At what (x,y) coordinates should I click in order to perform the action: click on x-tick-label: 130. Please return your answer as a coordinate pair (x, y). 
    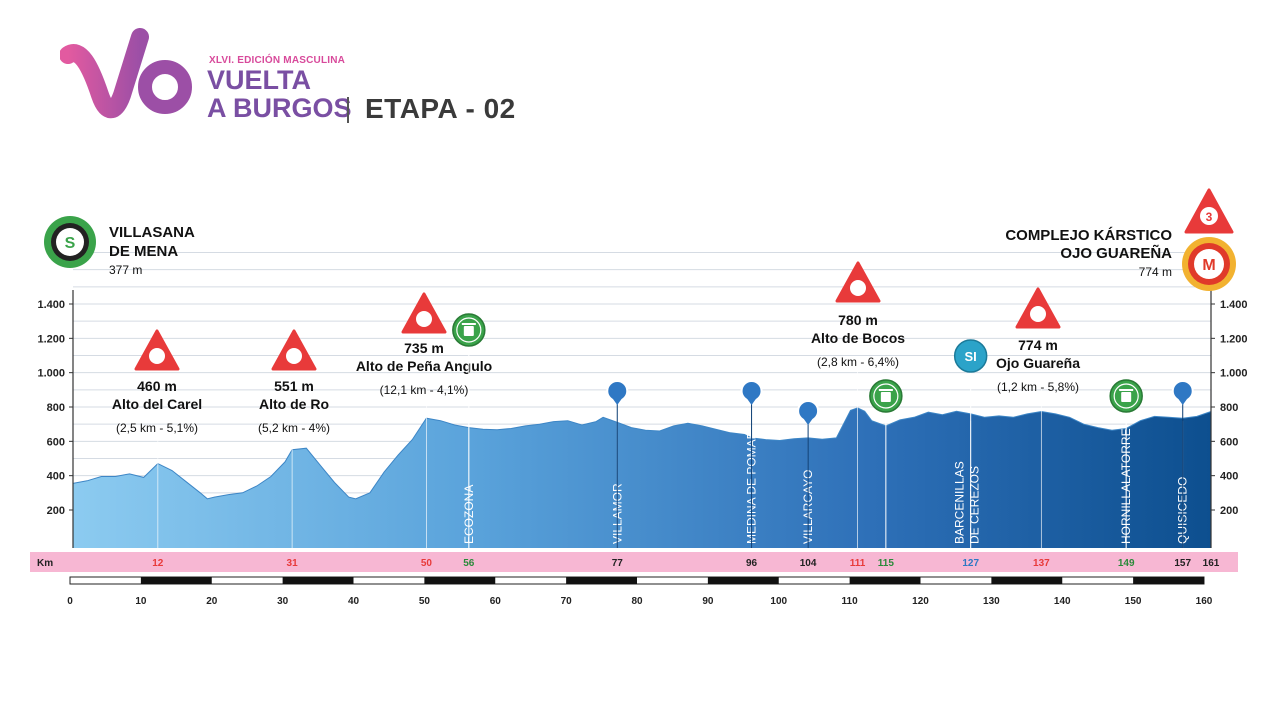
    Looking at the image, I should click on (991, 601).